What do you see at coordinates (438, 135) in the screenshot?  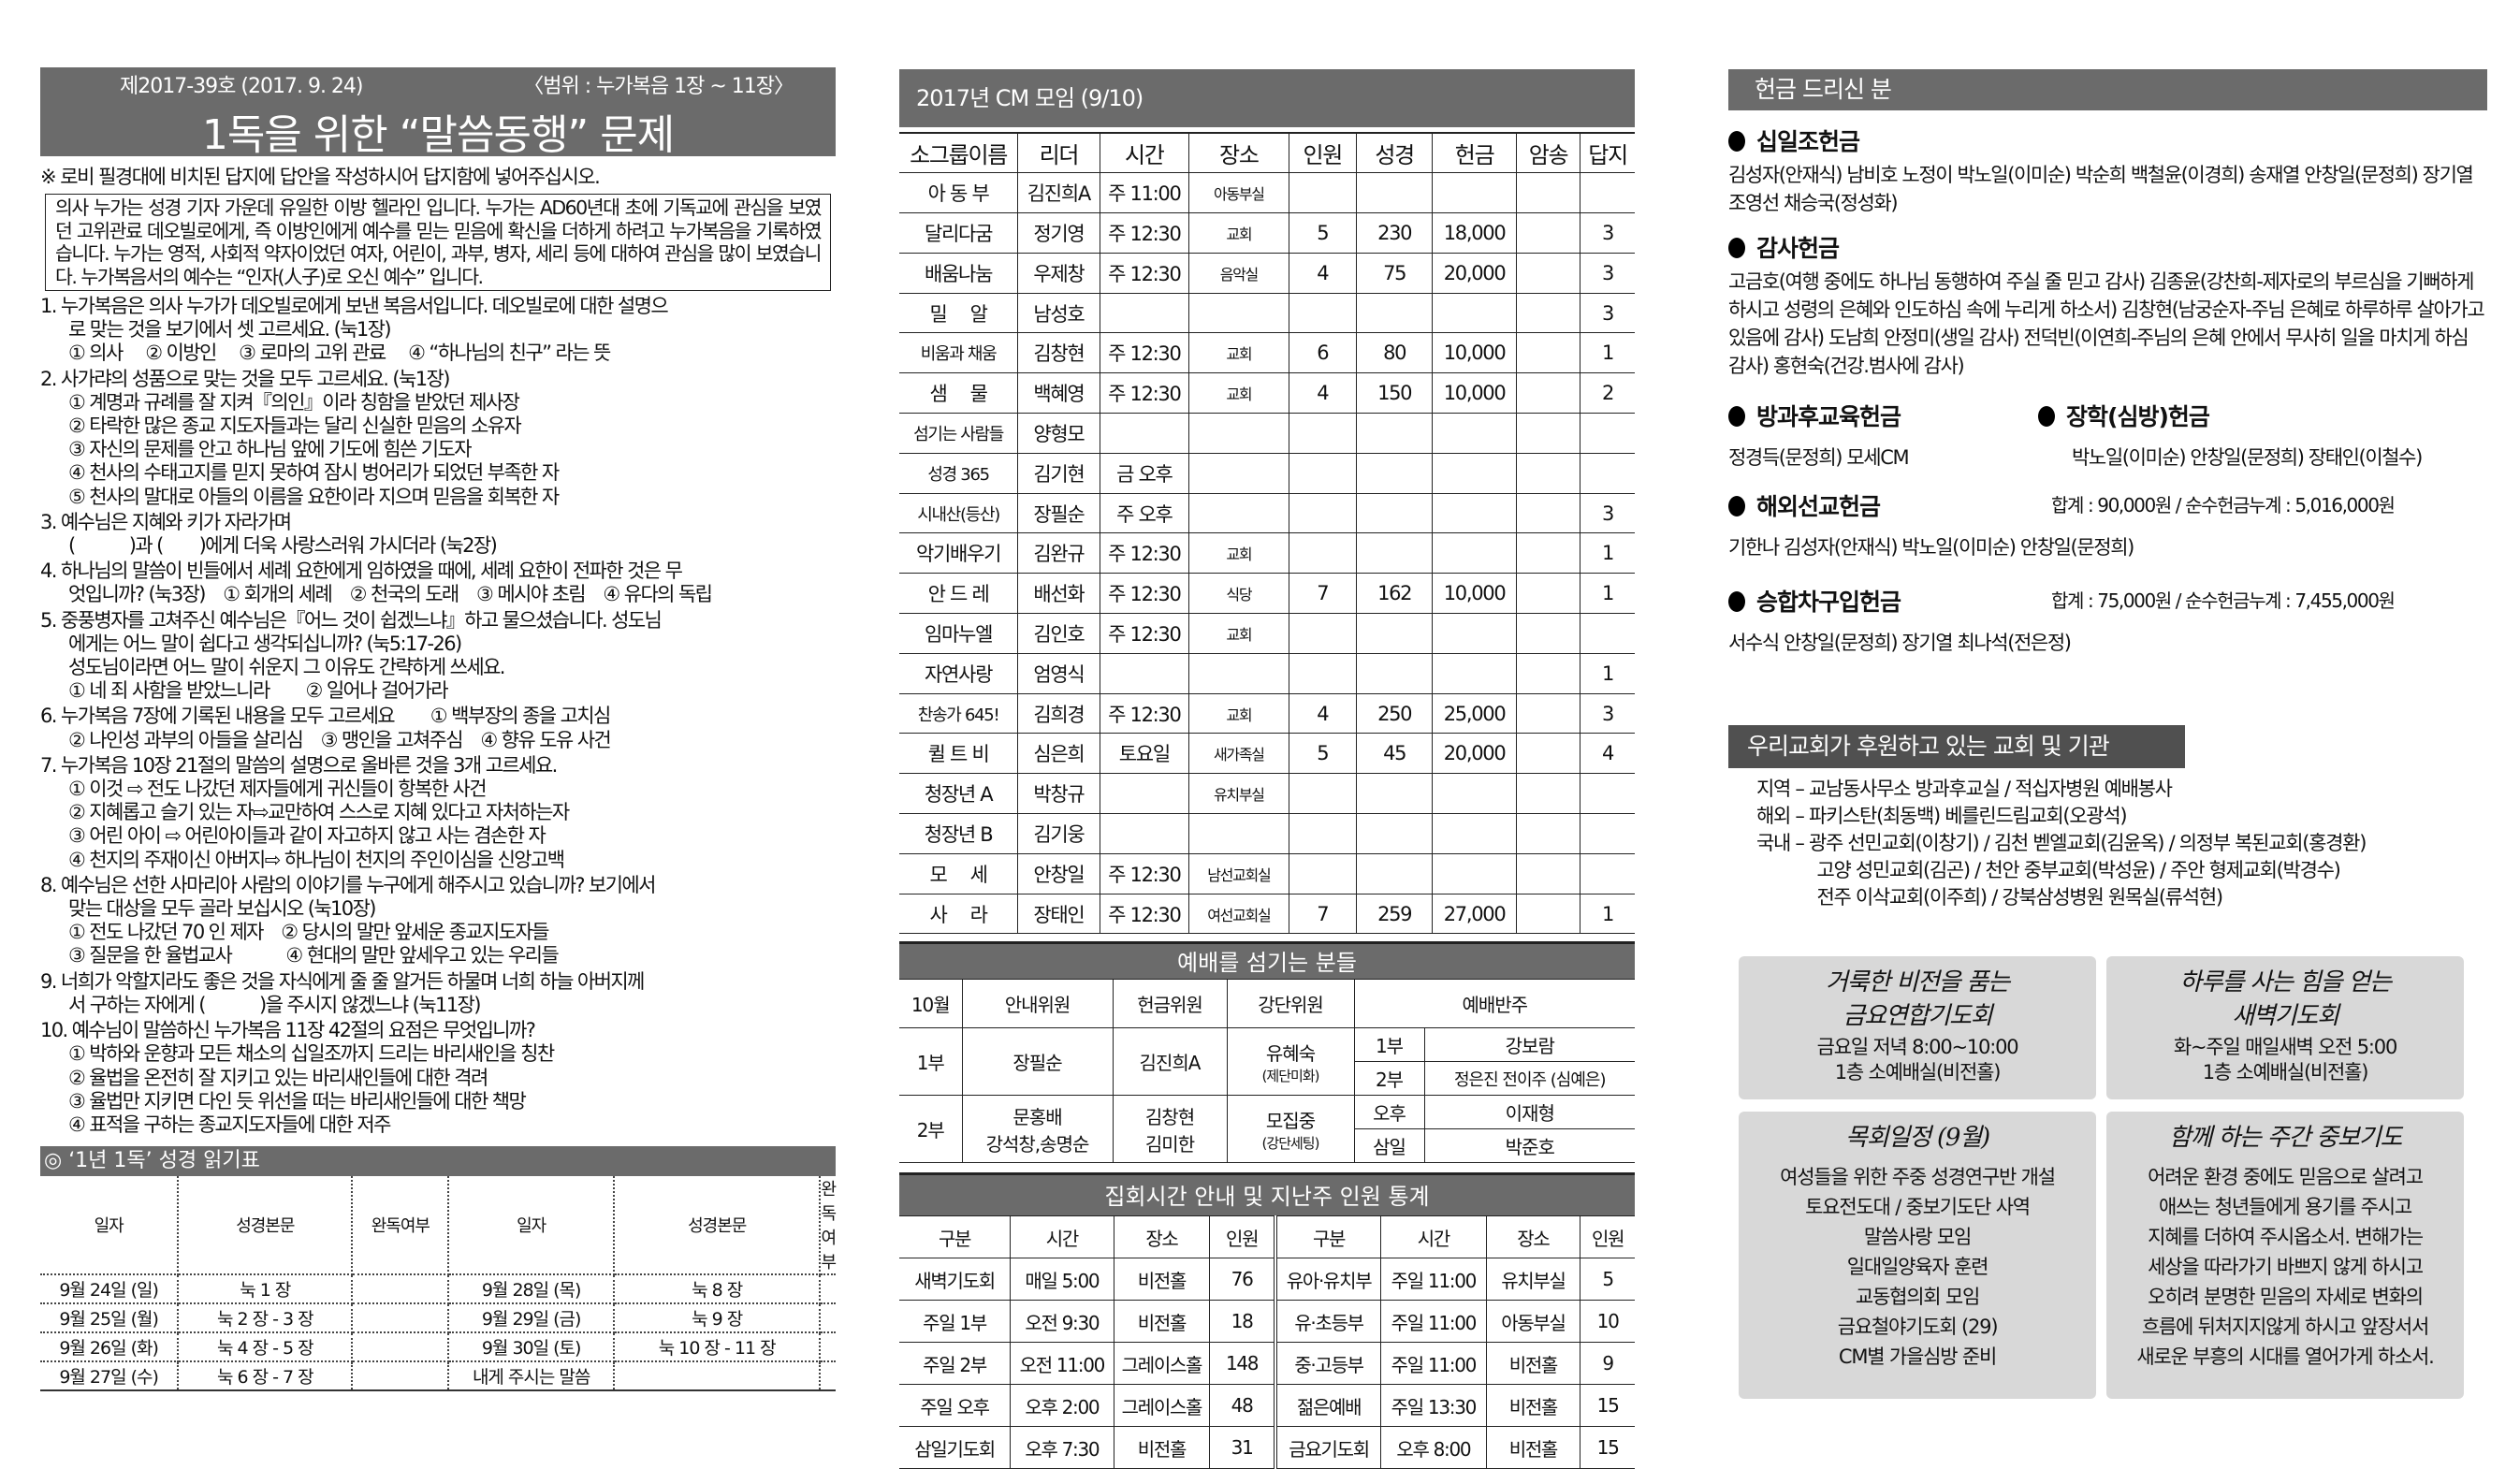 I see `quiz-title: 1독을 위한 “말씀동행” 문제` at bounding box center [438, 135].